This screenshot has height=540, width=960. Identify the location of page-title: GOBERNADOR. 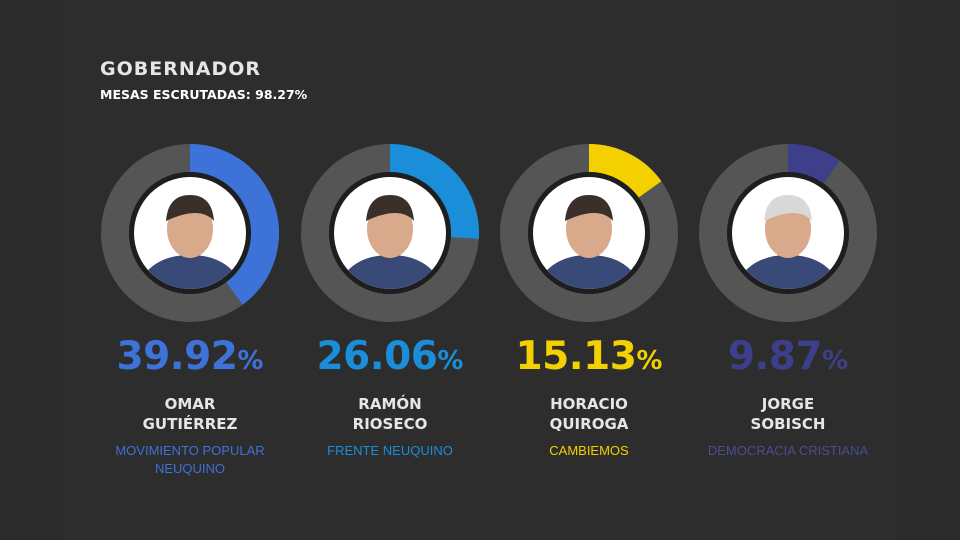
(180, 69).